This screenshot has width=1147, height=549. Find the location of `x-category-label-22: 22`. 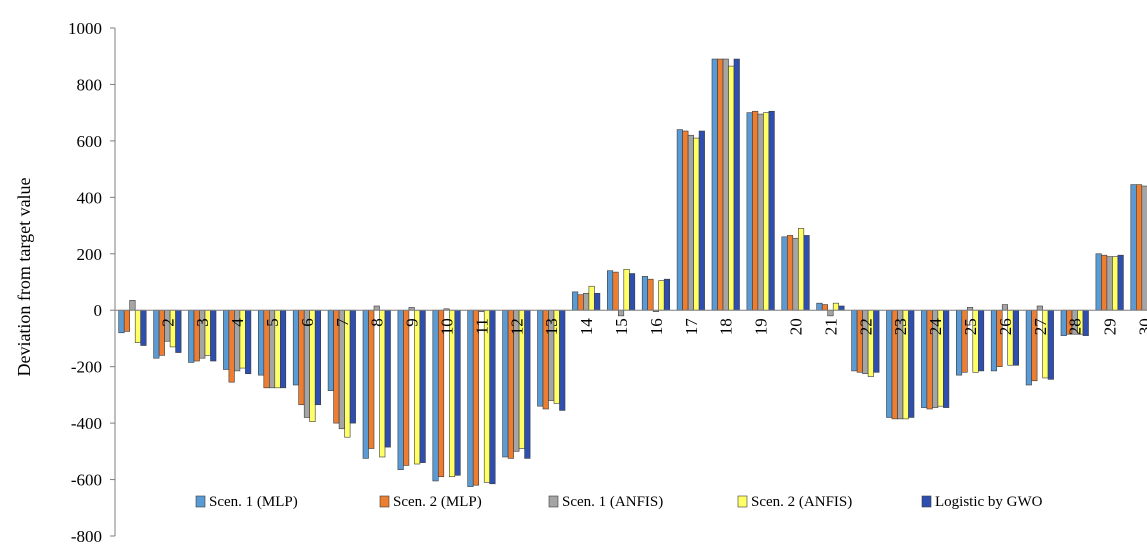

x-category-label-22: 22 is located at coordinates (865, 326).